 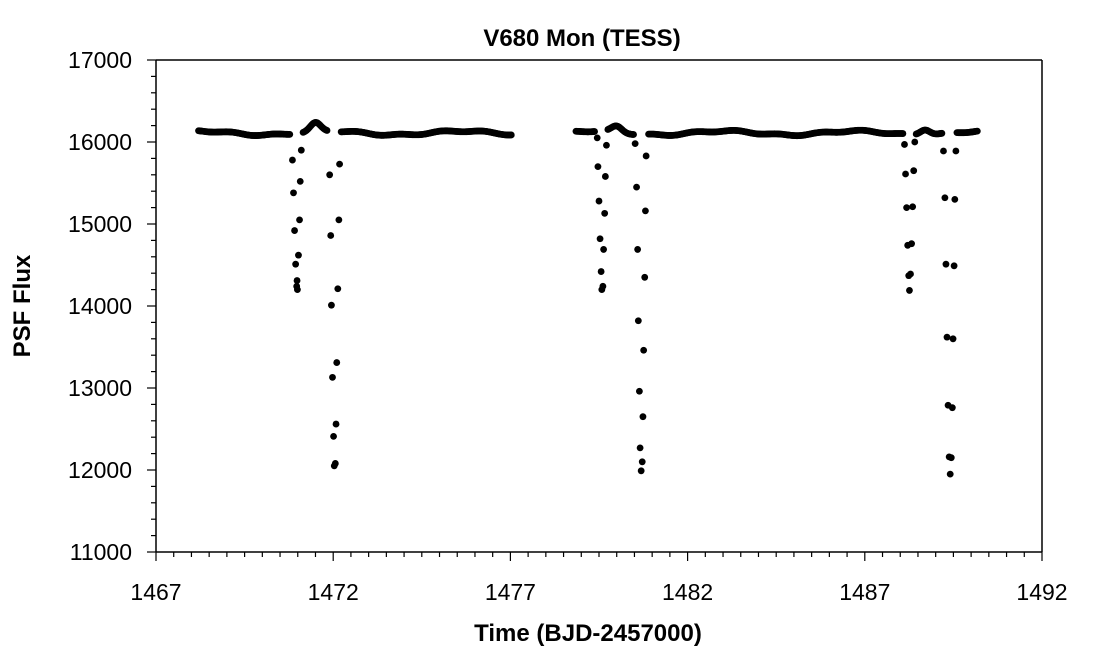 What do you see at coordinates (100, 142) in the screenshot?
I see `y-tick-label: 16000` at bounding box center [100, 142].